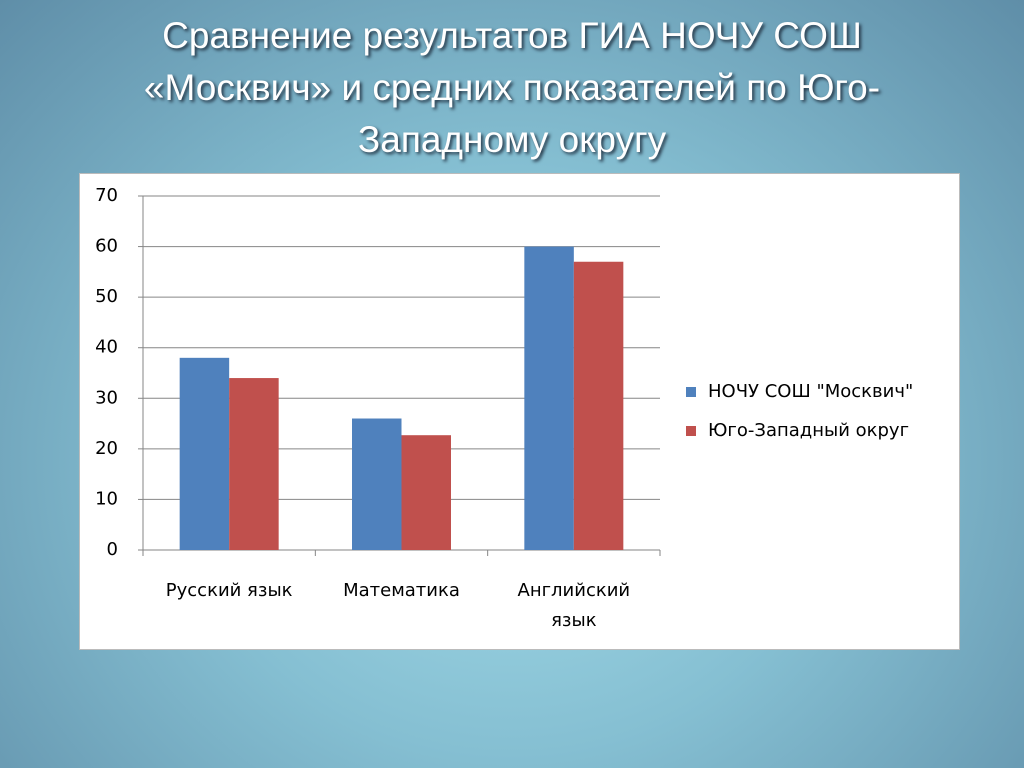 The image size is (1024, 768). I want to click on x-tick-label: Математика, so click(401, 590).